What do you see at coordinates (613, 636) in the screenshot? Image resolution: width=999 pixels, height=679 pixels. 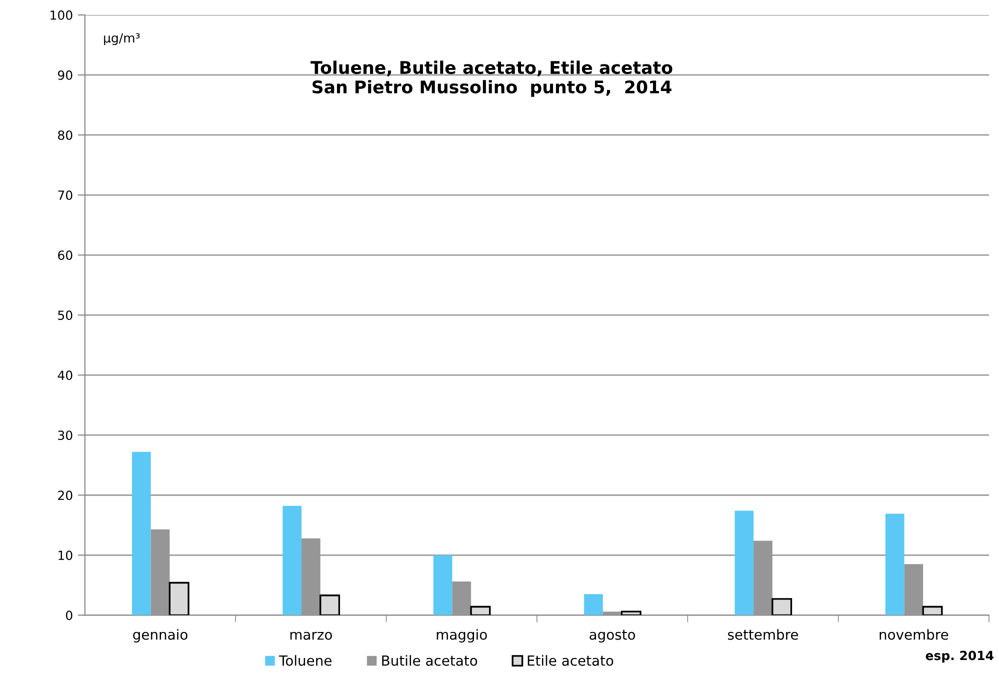 I see `x-tick-label: agosto` at bounding box center [613, 636].